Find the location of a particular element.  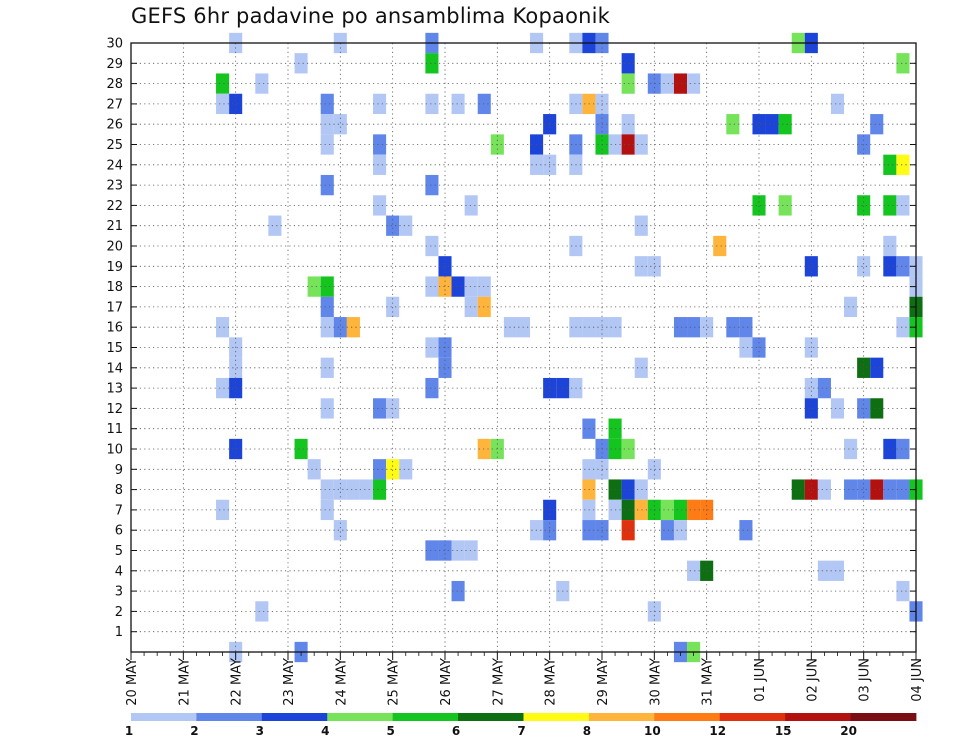

y-tick-label: 23 is located at coordinates (114, 186).